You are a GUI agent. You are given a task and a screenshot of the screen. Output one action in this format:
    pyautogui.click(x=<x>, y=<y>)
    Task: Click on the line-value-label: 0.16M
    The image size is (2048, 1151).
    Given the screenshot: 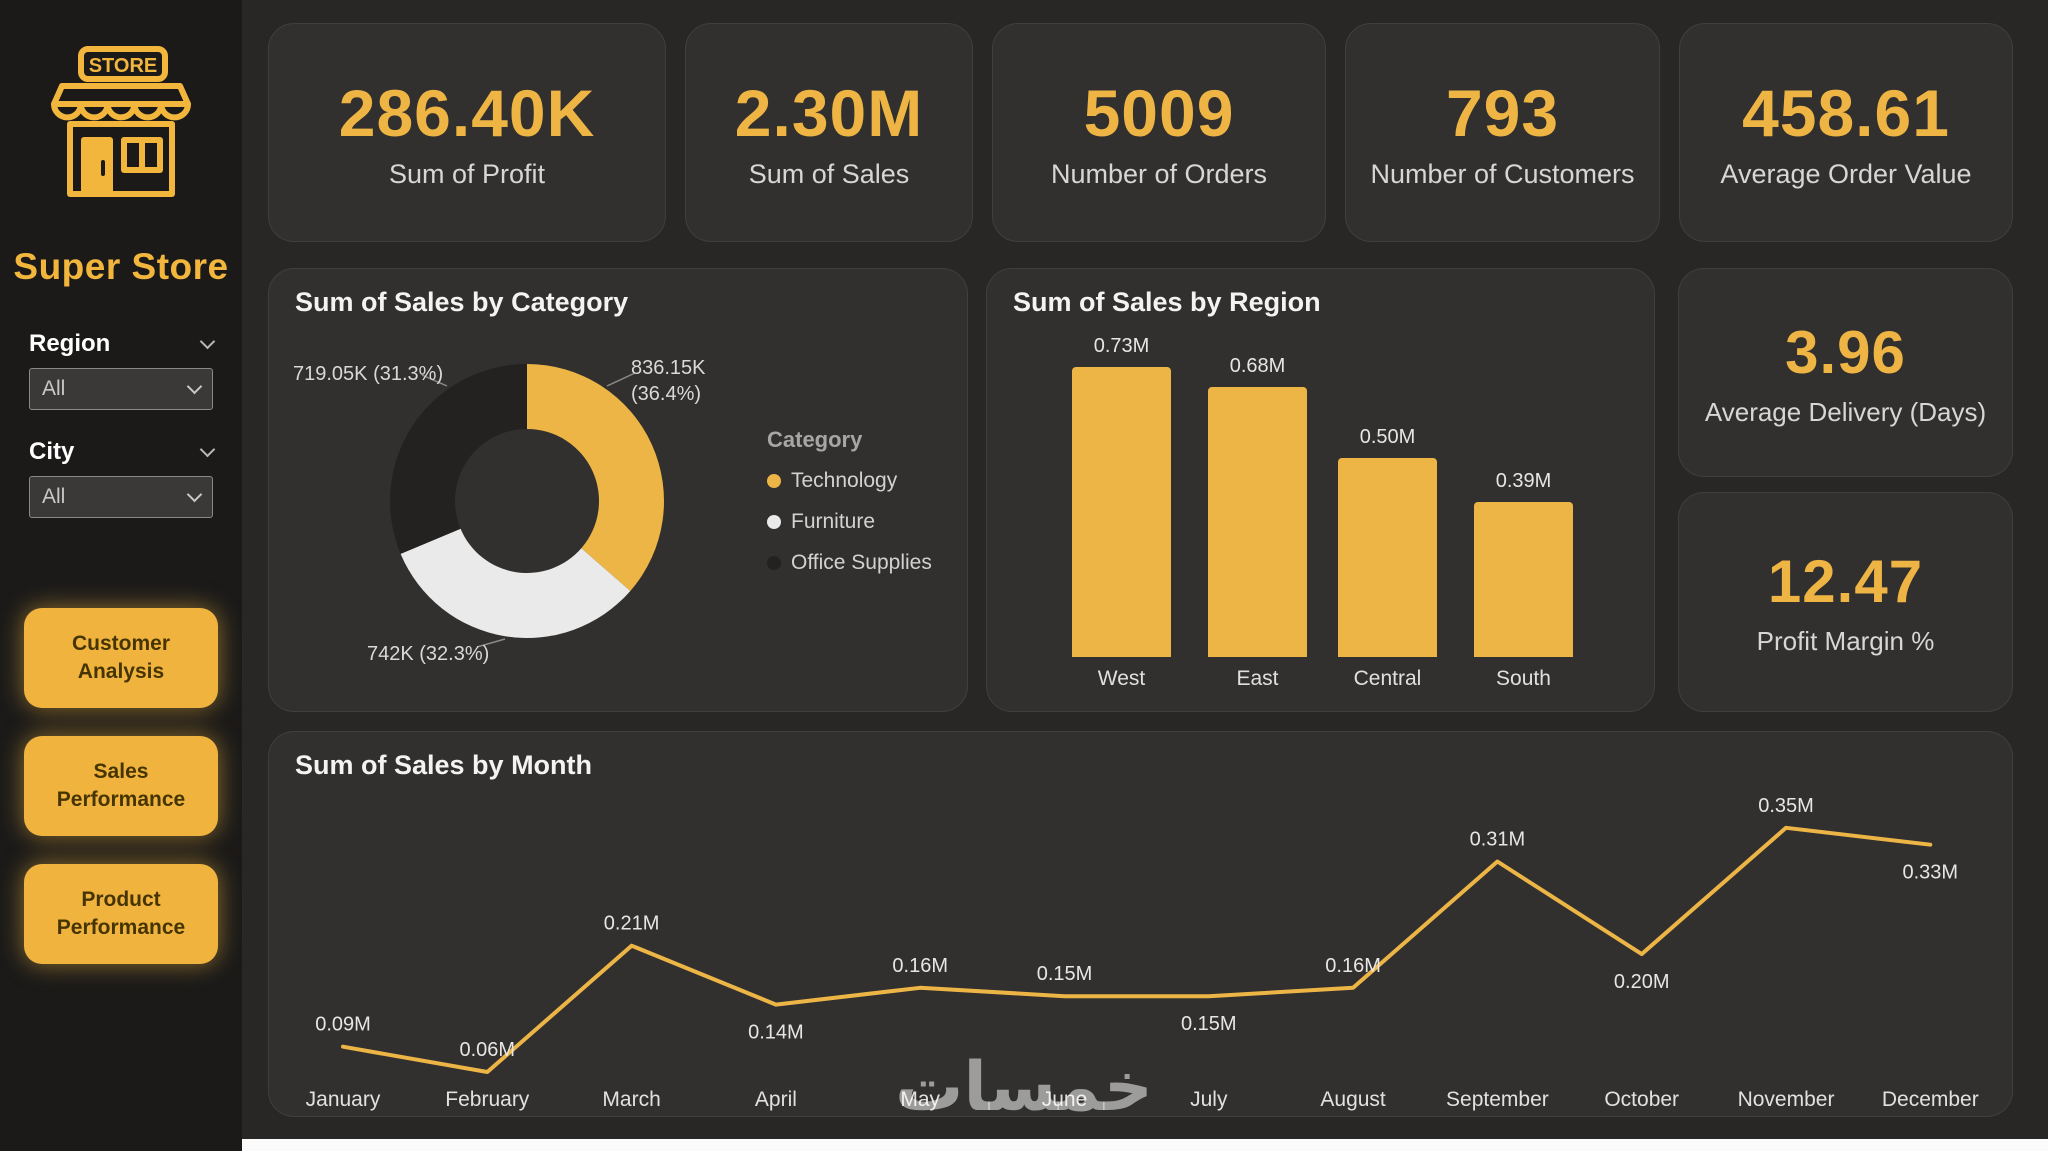 What is the action you would take?
    pyautogui.click(x=1353, y=966)
    